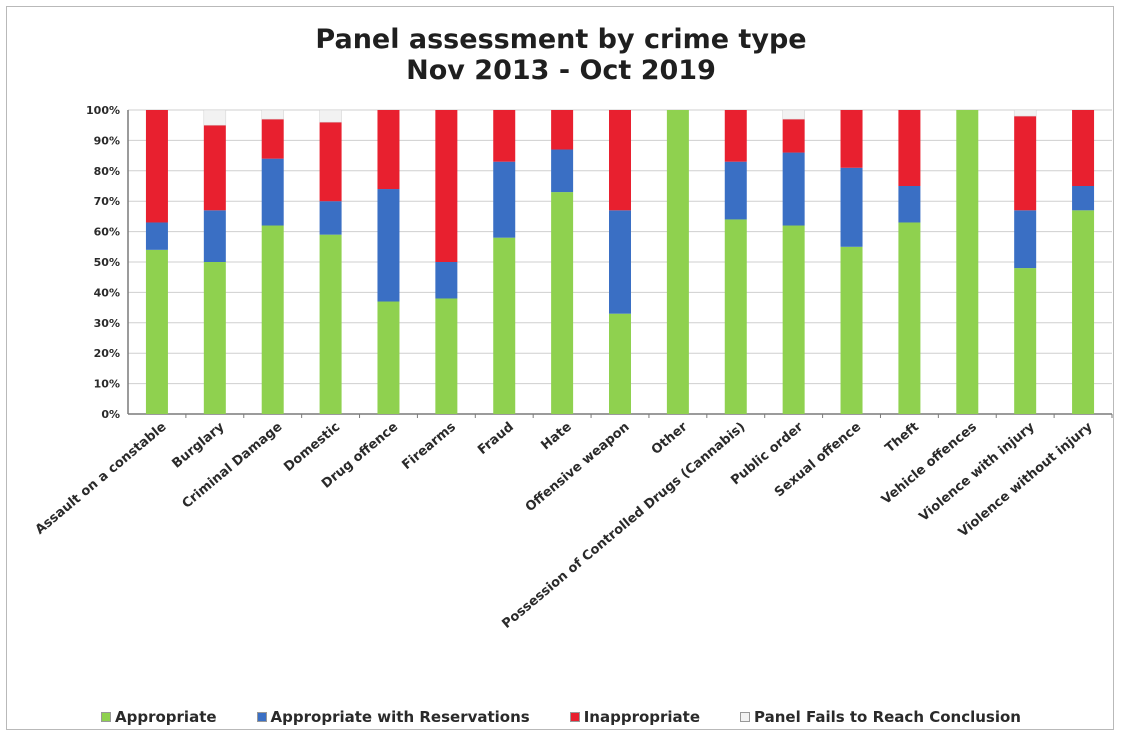 The width and height of the screenshot is (1122, 738). I want to click on chart-title: Panel assessment by crime type, so click(561, 39).